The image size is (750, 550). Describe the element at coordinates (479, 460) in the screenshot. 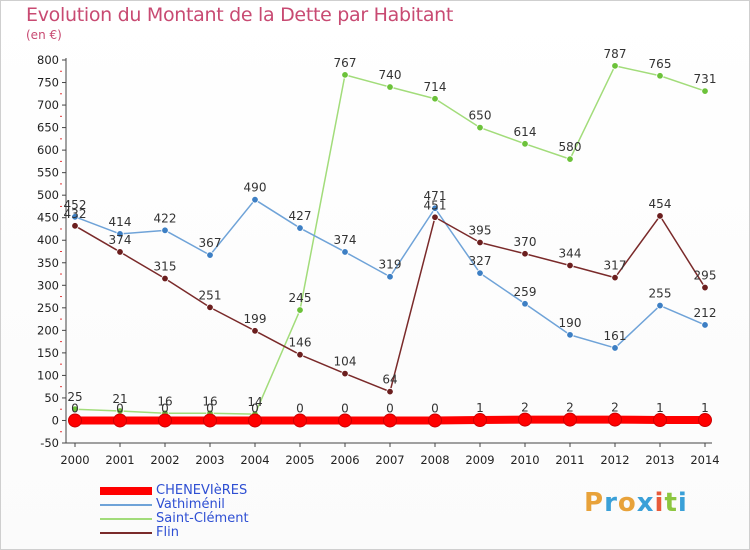

I see `x-tick-label: 2009` at that location.